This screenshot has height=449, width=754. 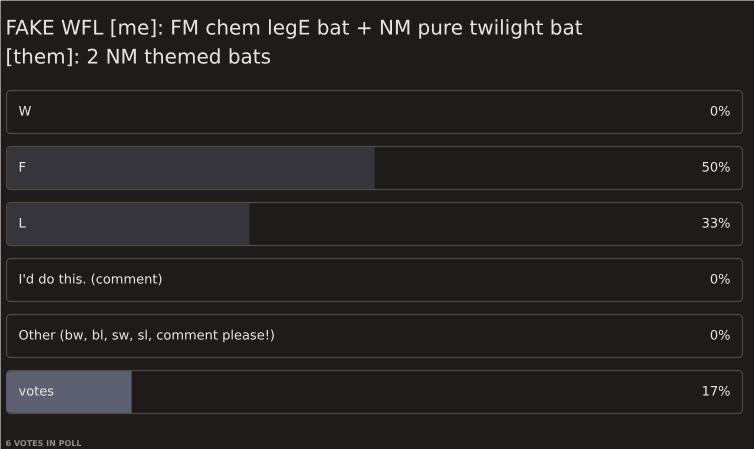 I want to click on data-label: 33%, so click(x=716, y=224).